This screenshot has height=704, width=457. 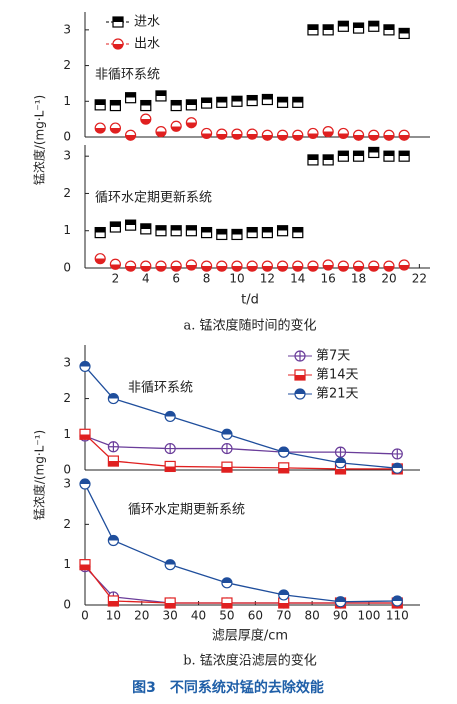 I want to click on x-tick-label: 18, so click(x=358, y=279).